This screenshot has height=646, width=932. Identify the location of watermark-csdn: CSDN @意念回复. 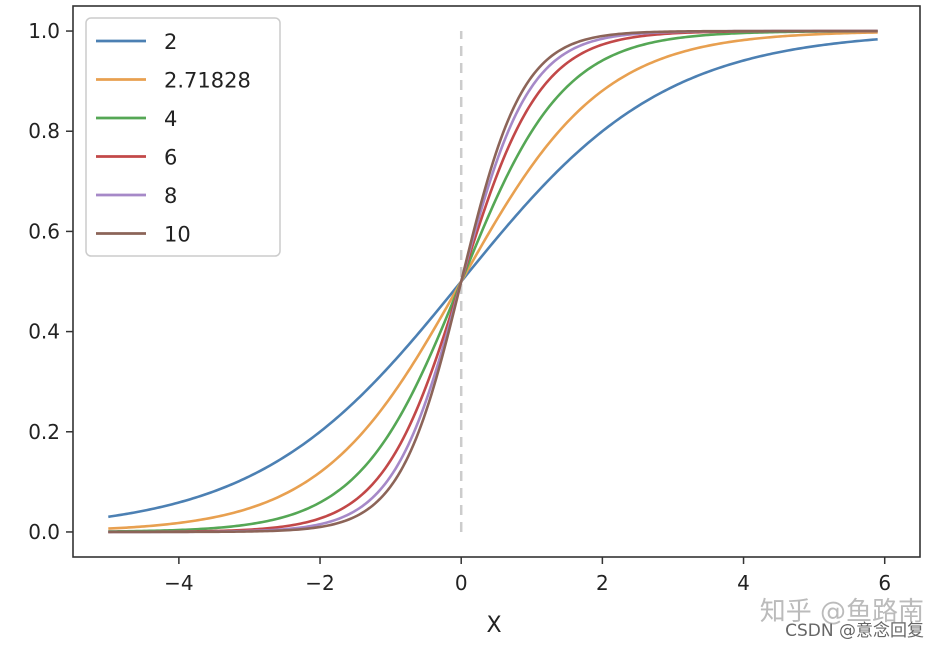
(854, 630).